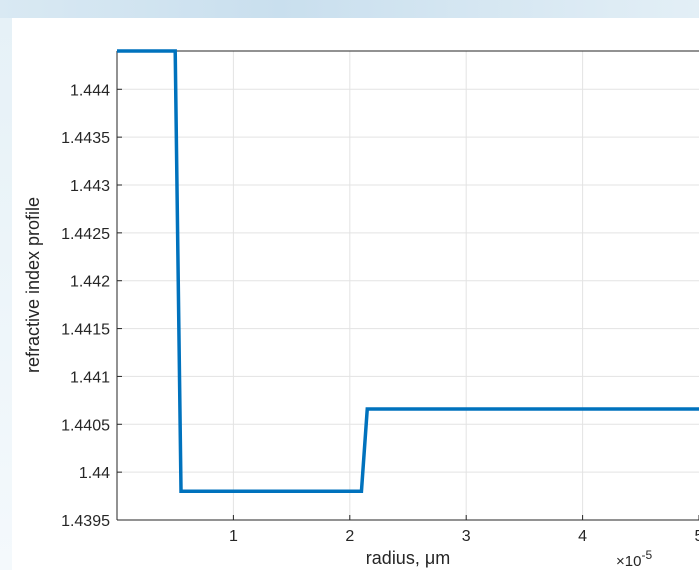  I want to click on y-tick-label: 1.443, so click(90, 186).